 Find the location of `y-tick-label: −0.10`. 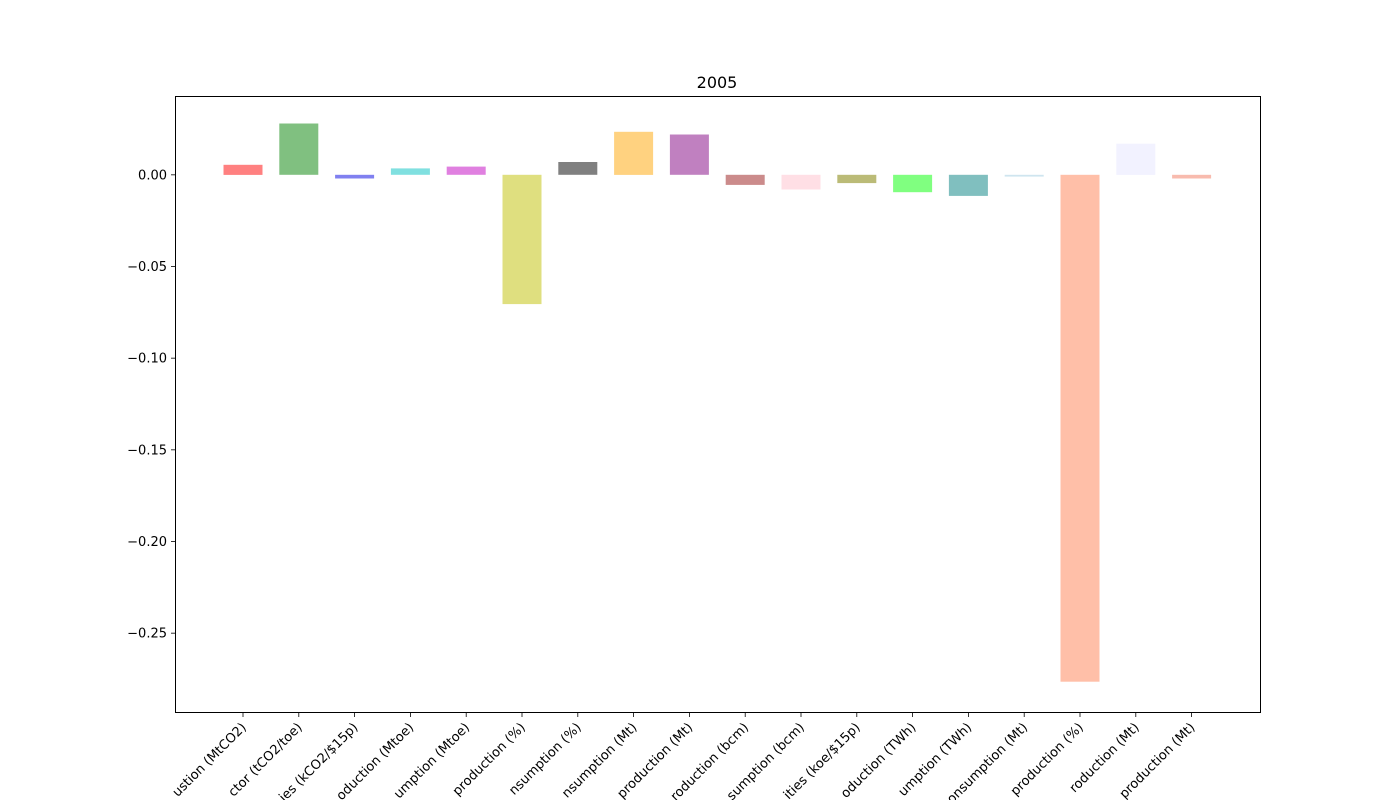

y-tick-label: −0.10 is located at coordinates (147, 359).